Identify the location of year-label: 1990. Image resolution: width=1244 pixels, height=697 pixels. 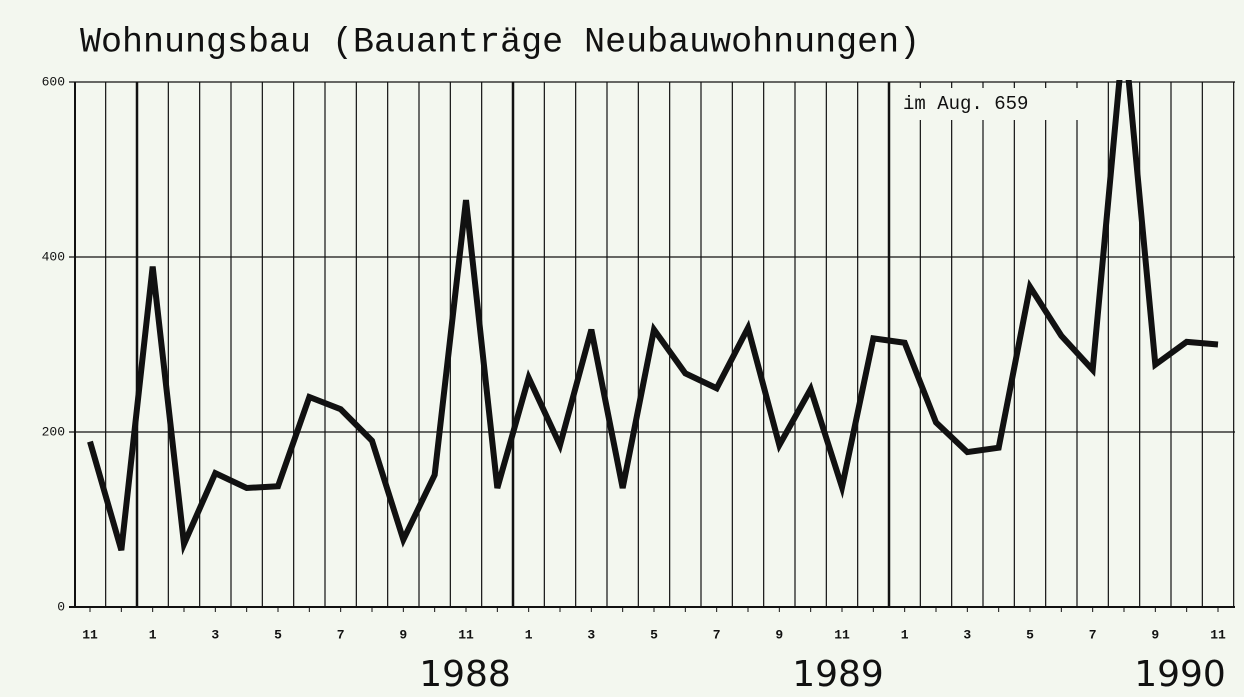
(1180, 674).